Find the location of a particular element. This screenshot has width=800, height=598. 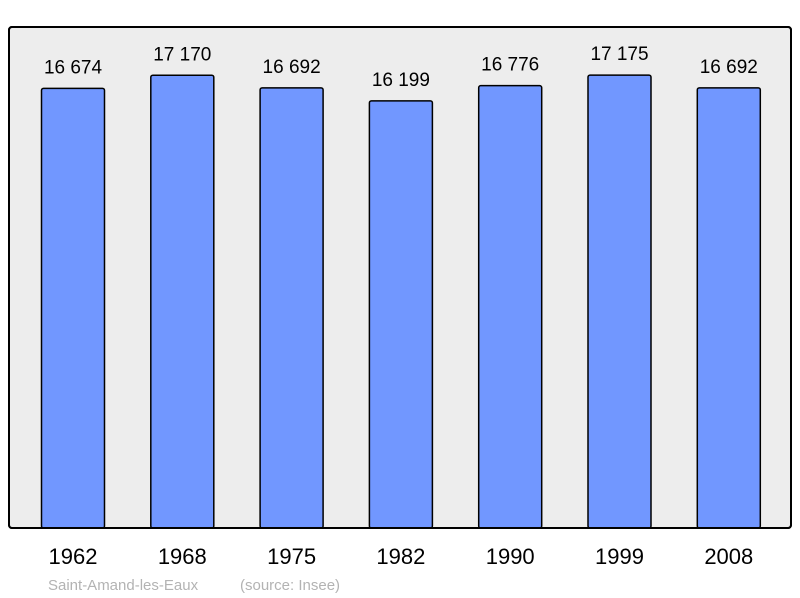

bar-1968 is located at coordinates (182, 301).